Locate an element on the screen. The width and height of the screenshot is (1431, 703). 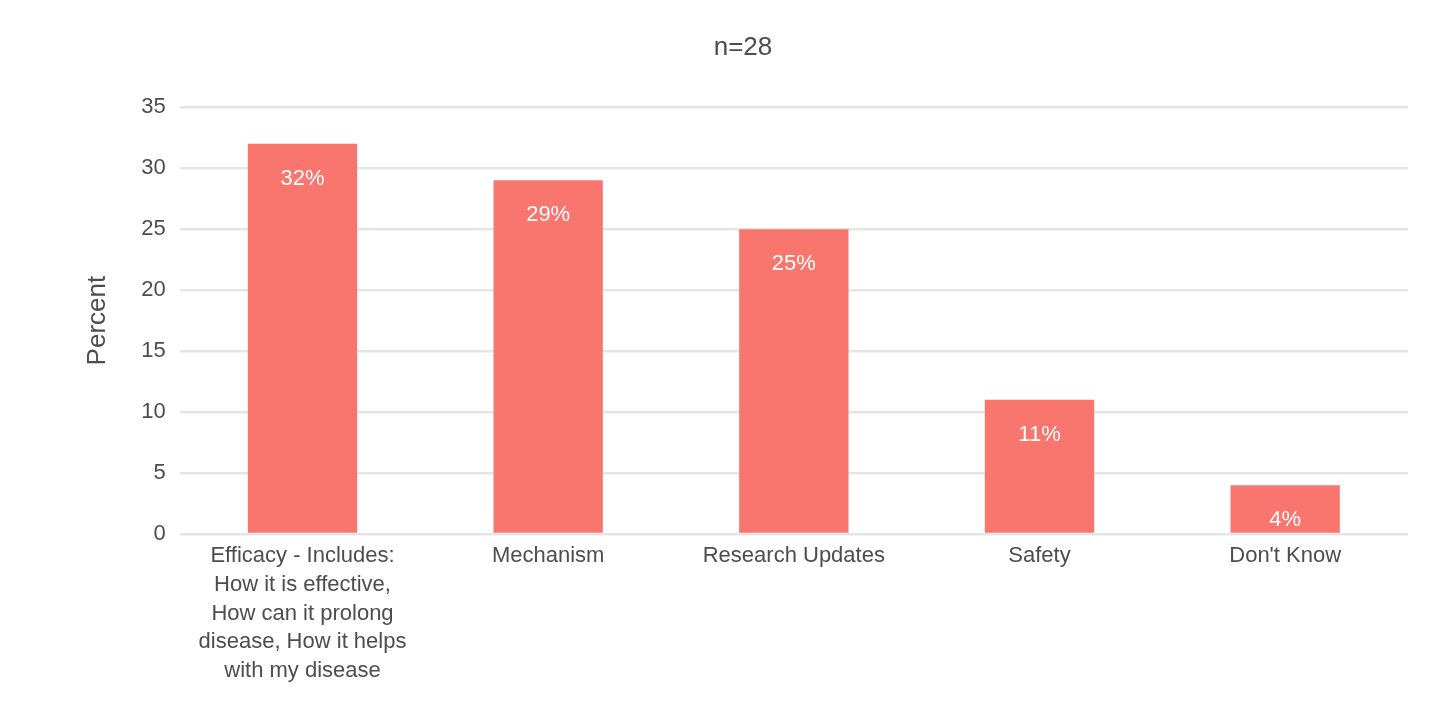
data-label: 4% is located at coordinates (1285, 519).